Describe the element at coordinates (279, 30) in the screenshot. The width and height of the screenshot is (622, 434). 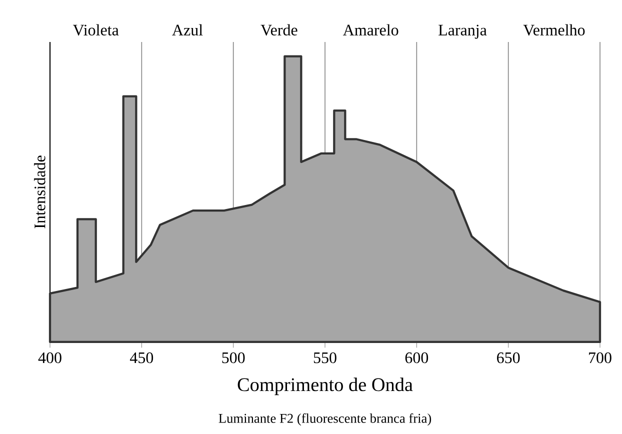
I see `text: Verde` at that location.